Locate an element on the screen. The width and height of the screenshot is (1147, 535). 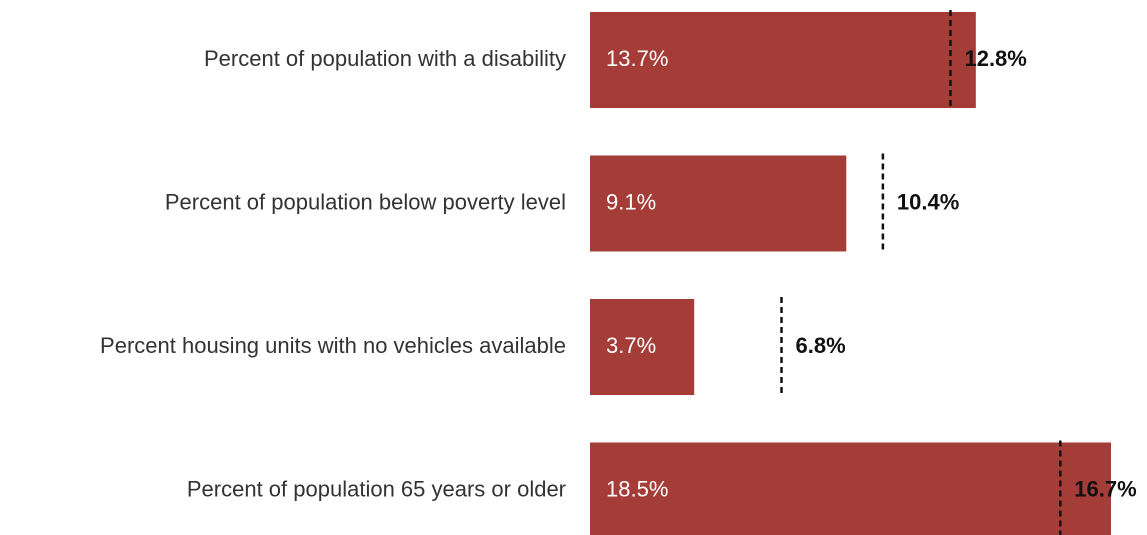
category-label: Percent of population 65 years or older is located at coordinates (376, 488).